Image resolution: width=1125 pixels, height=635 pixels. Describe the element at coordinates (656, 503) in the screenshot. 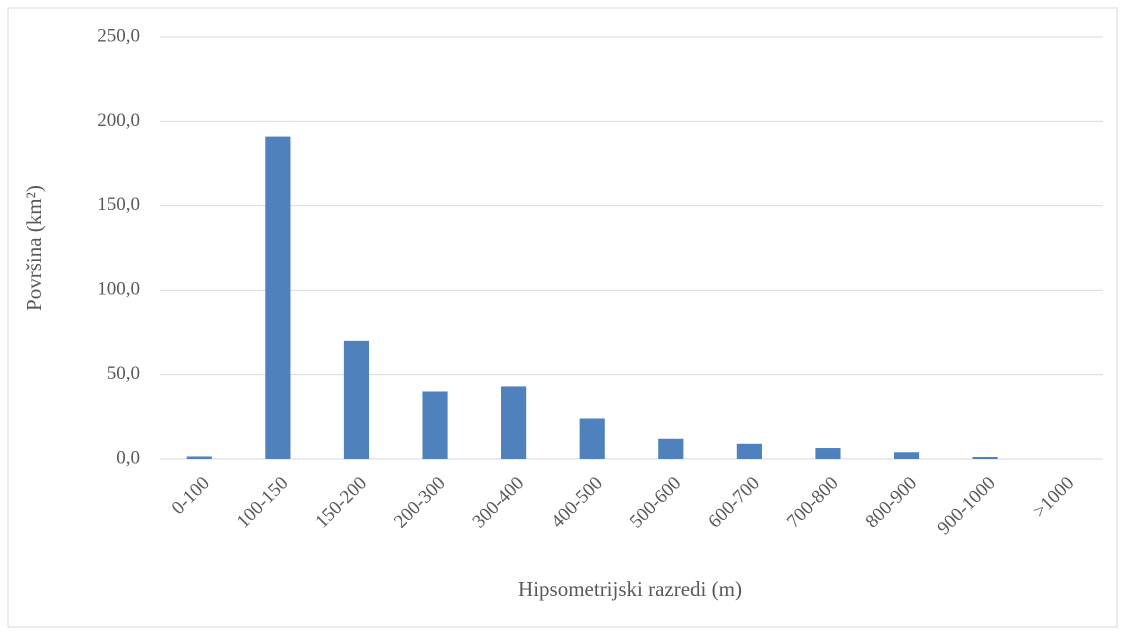

I see `x-tick-label: 500-600` at that location.